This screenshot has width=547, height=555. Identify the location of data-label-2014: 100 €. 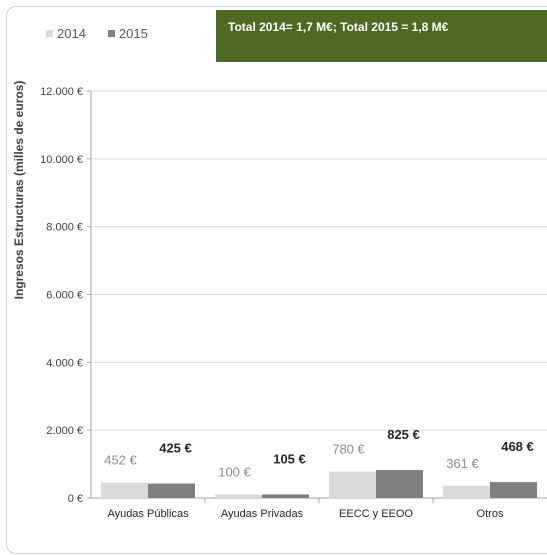
(234, 472).